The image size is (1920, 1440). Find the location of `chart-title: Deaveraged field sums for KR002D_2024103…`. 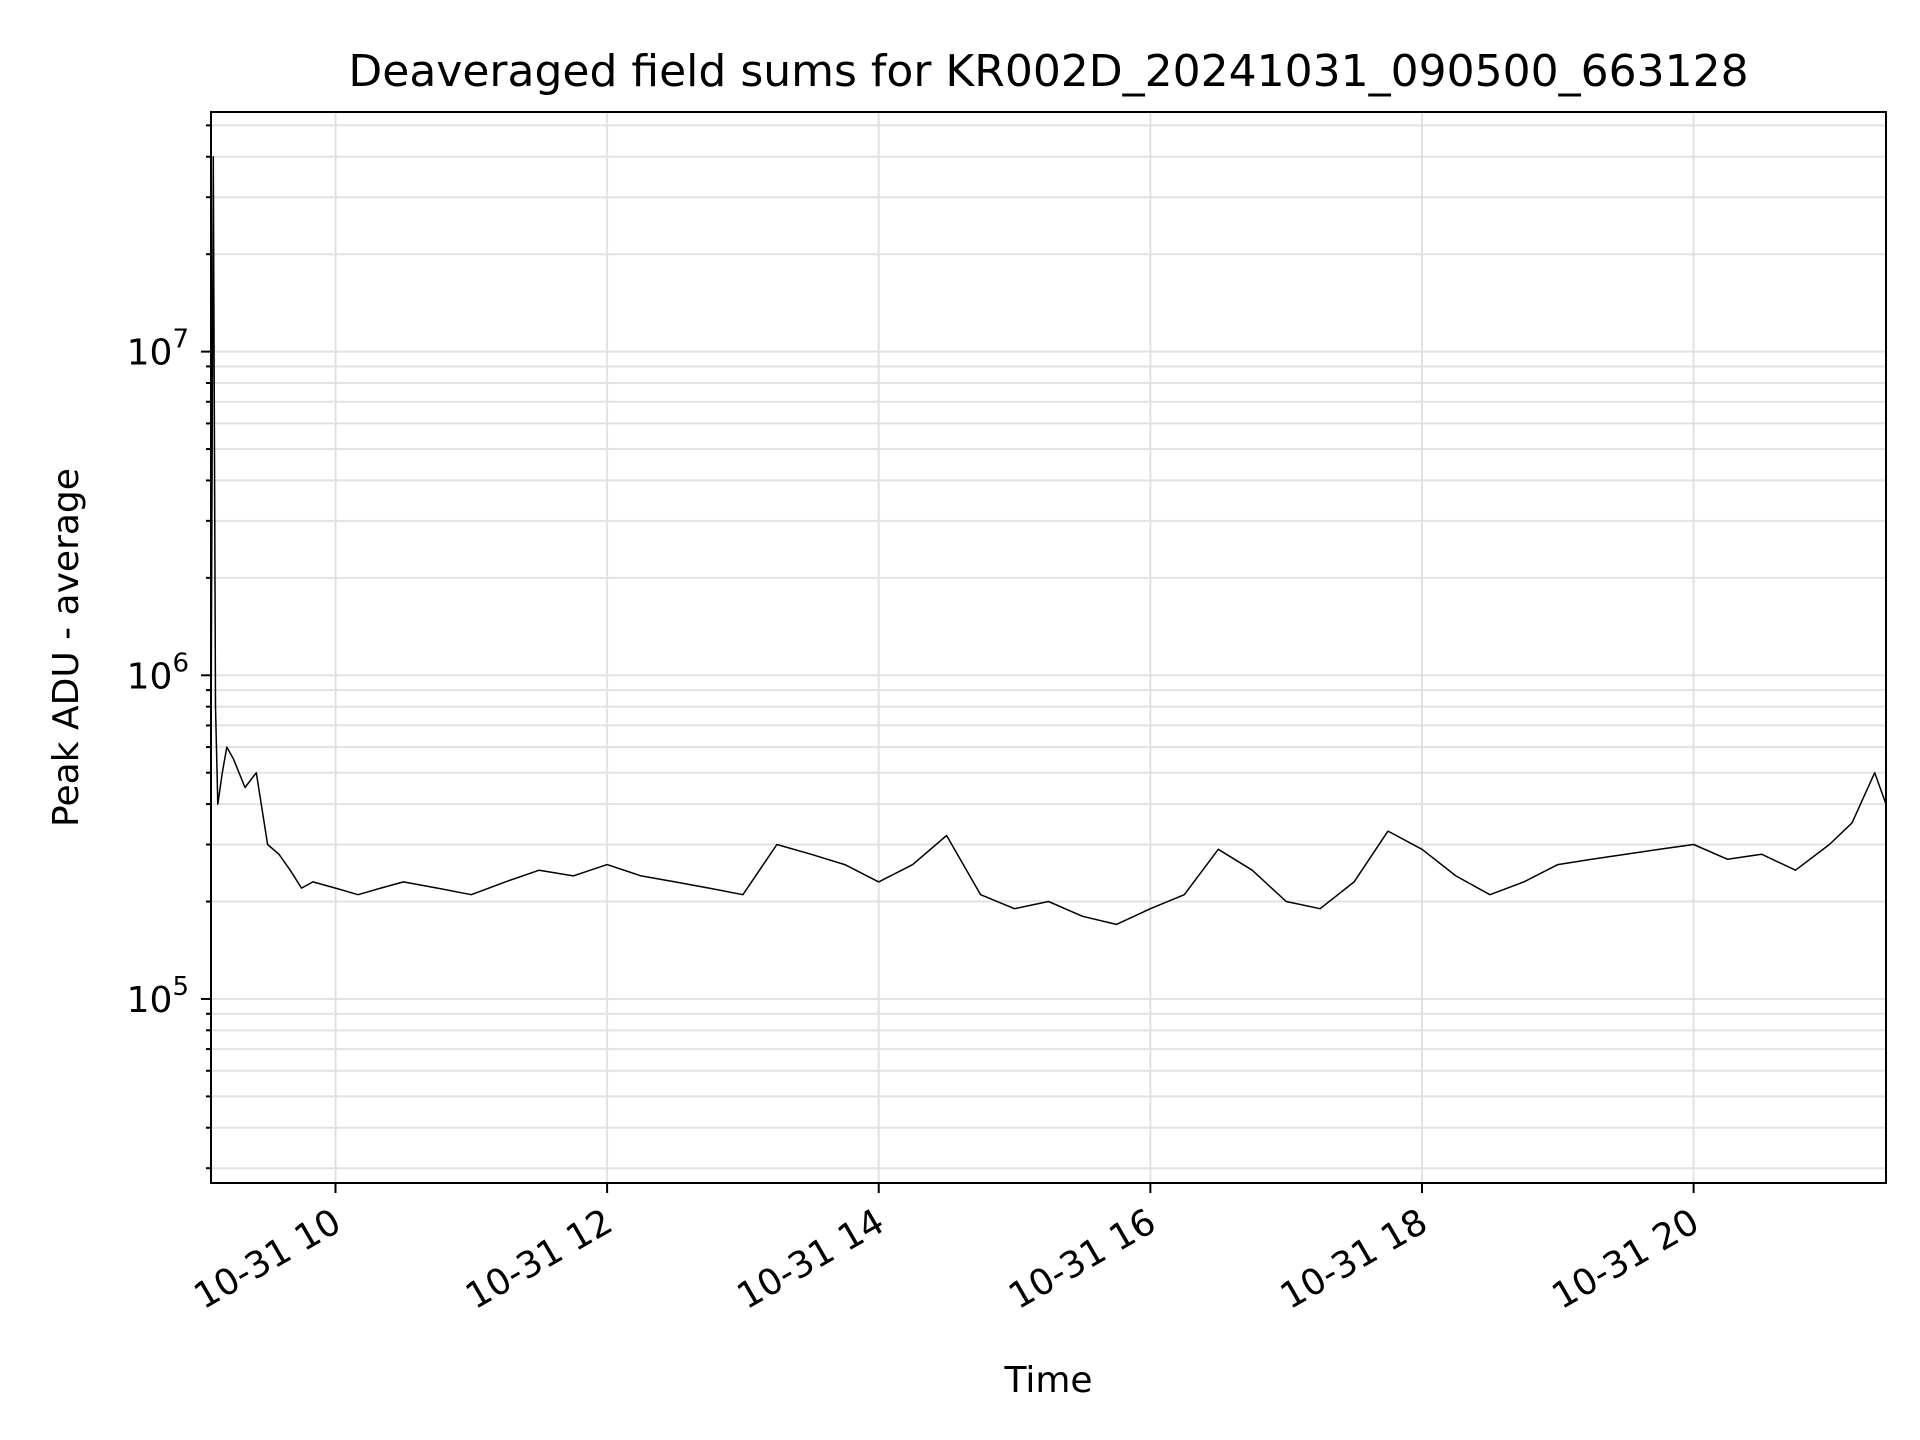

chart-title: Deaveraged field sums for KR002D_2024103… is located at coordinates (1048, 71).